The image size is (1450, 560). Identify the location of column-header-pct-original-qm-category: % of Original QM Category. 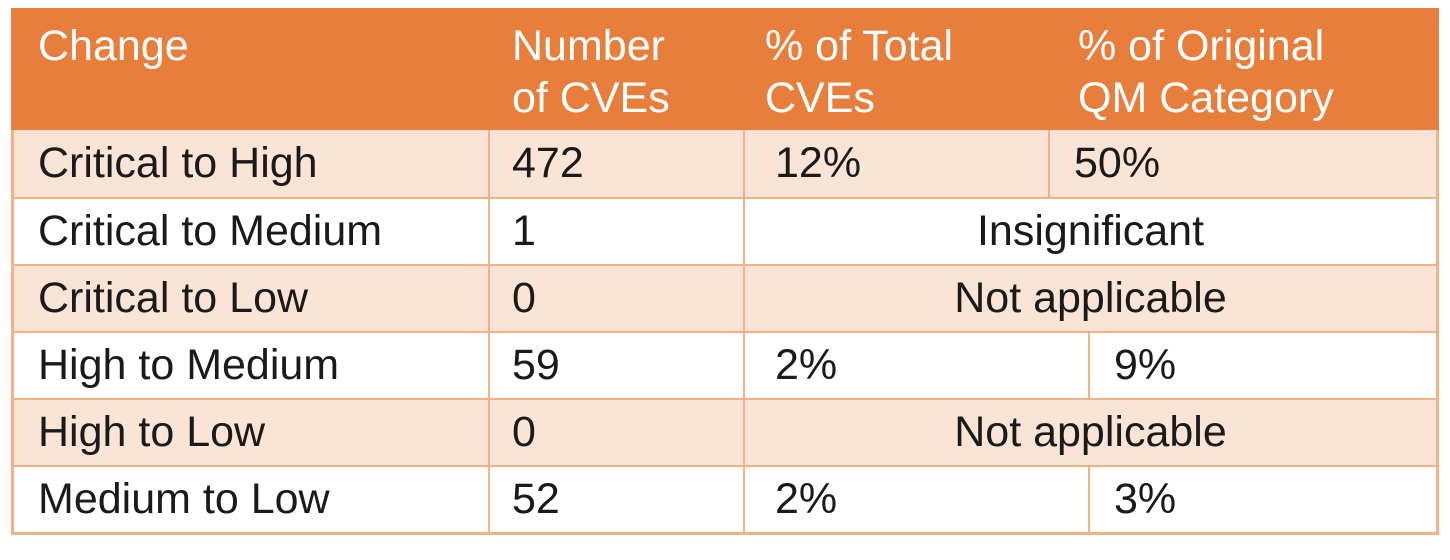
(1206, 72).